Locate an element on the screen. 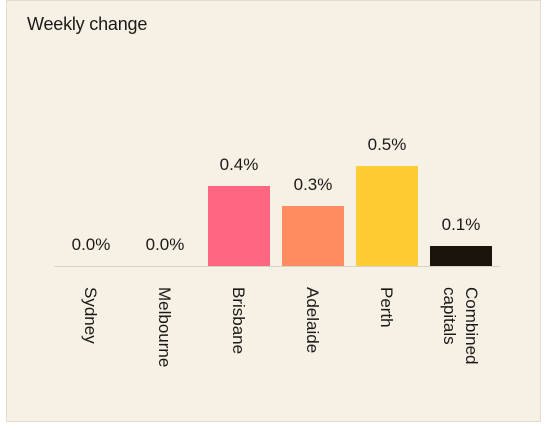  bar-combined-capitals is located at coordinates (461, 256).